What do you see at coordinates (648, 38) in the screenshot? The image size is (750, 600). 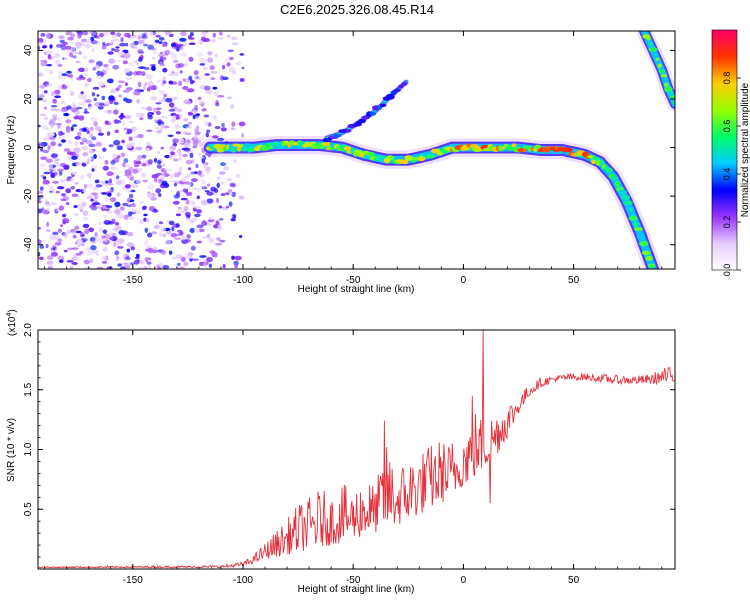 I see `edge-trace-blob` at bounding box center [648, 38].